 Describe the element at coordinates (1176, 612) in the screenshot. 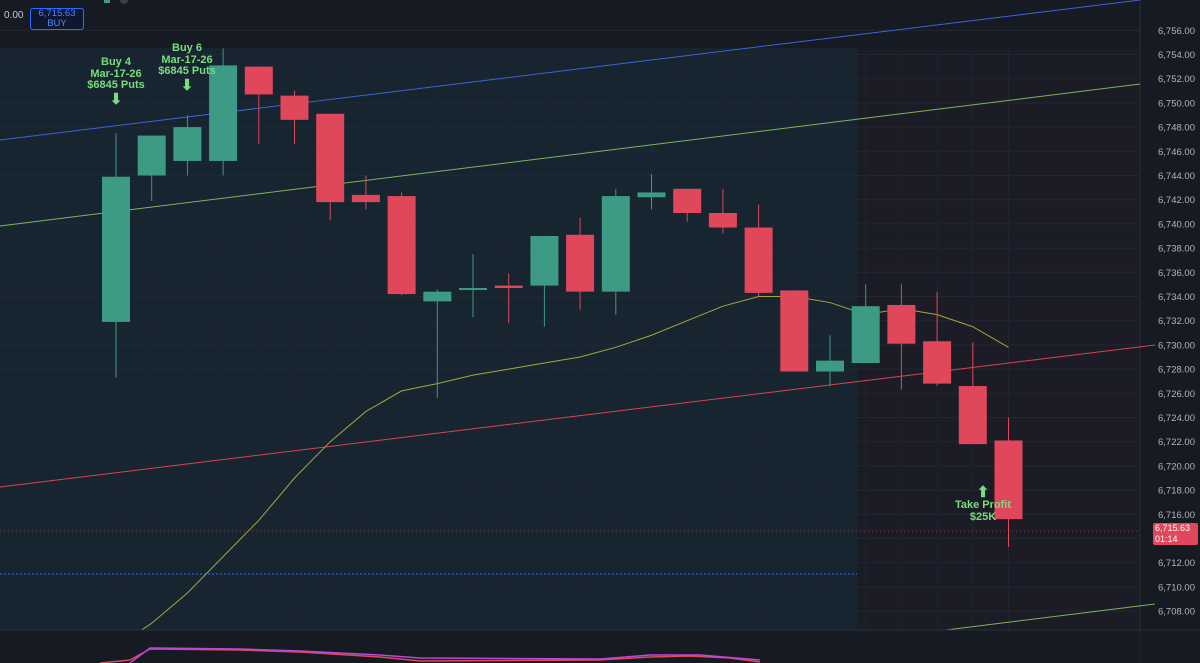

I see `price-axis-tick-label: 6,708.00` at that location.